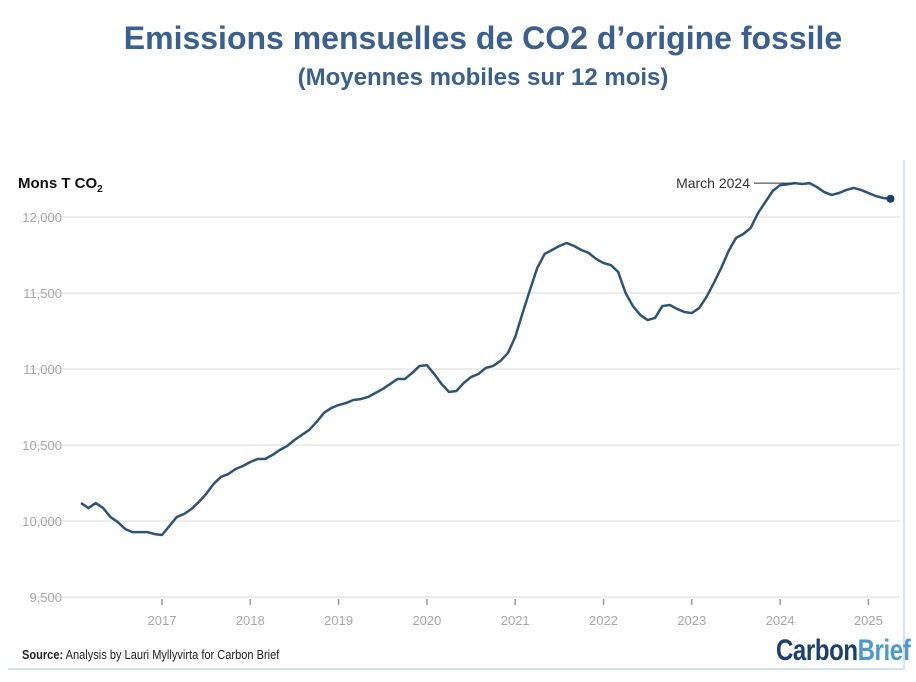 This screenshot has height=682, width=916. Describe the element at coordinates (603, 620) in the screenshot. I see `x-tick-label: 2022` at that location.